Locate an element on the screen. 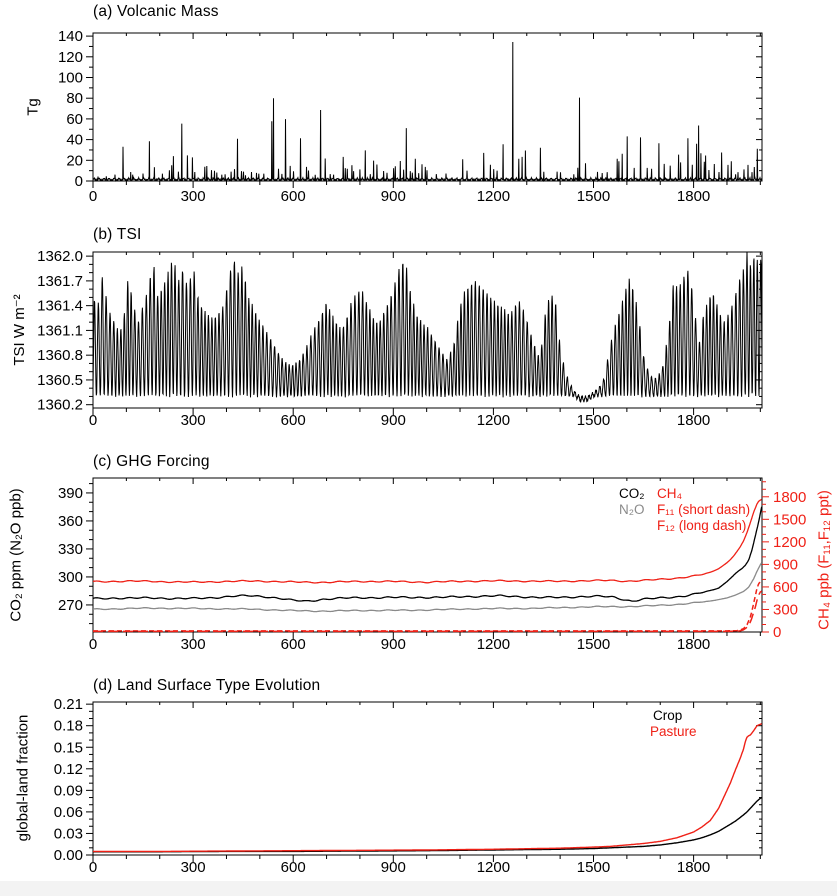 This screenshot has height=896, width=837. tick-label: 80 is located at coordinates (74, 98).